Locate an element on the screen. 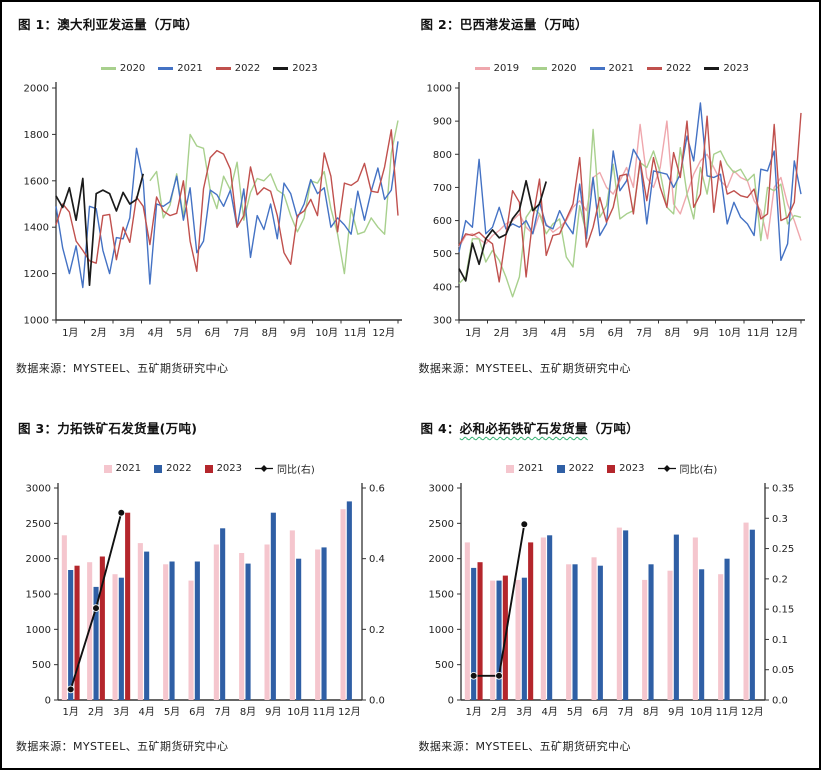 This screenshot has height=770, width=821. legend-swatch-2023 is located at coordinates (208, 468).